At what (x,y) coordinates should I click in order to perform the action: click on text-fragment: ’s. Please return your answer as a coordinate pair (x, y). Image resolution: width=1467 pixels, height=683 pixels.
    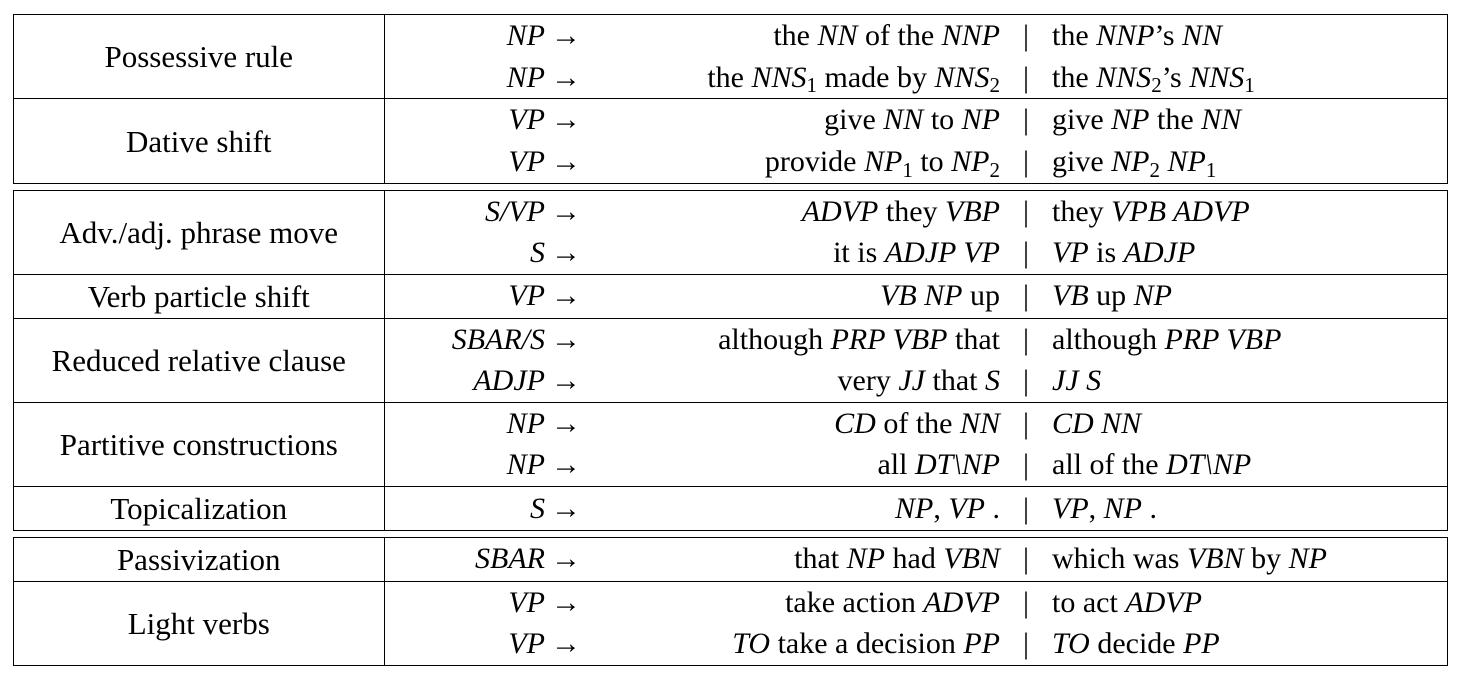
    Looking at the image, I should click on (1175, 77).